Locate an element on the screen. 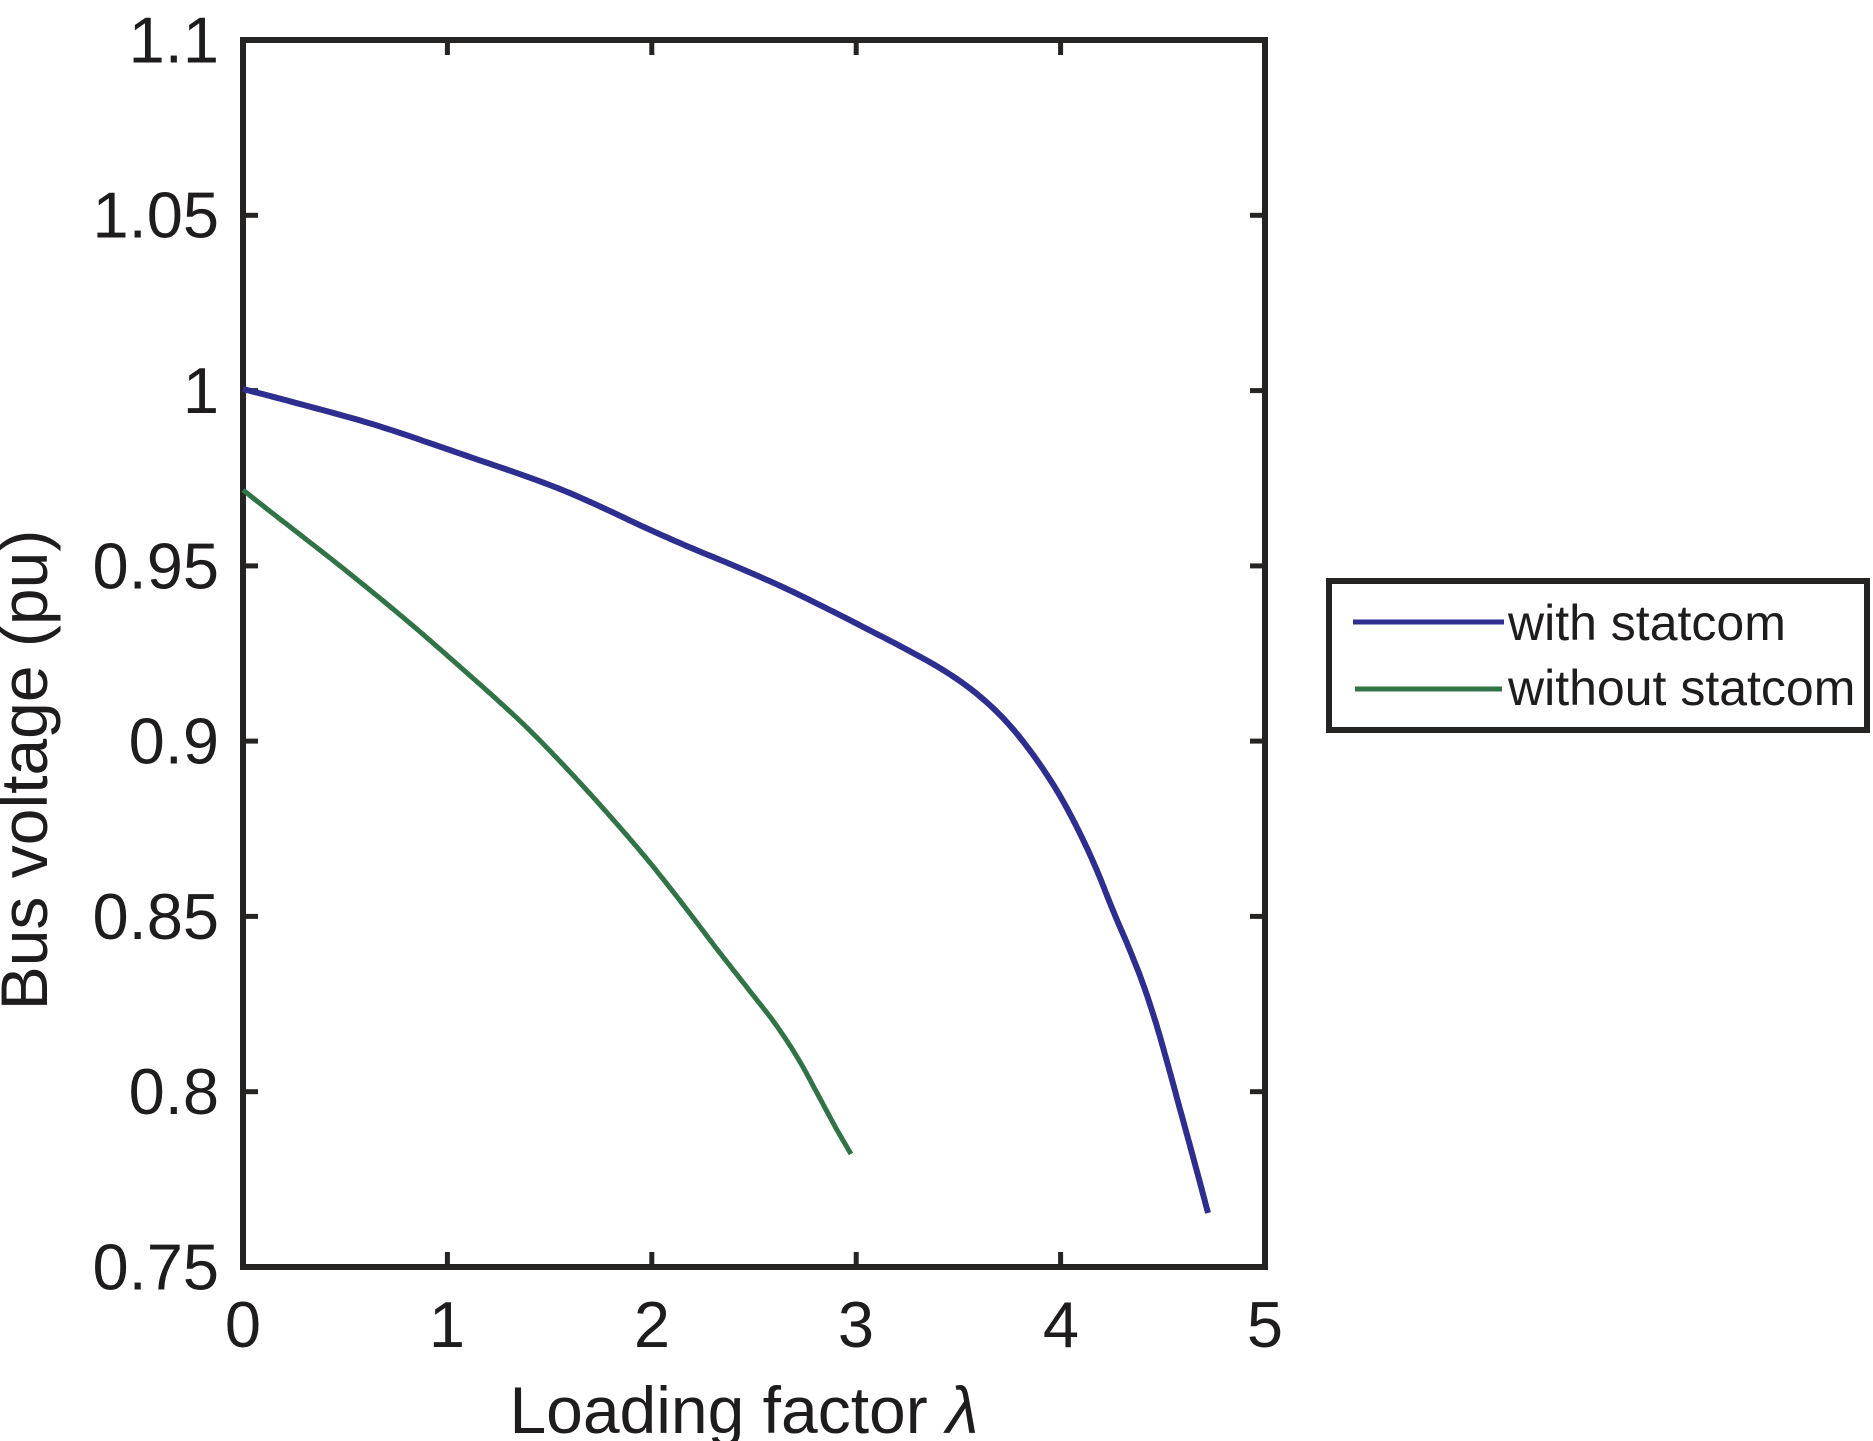  svg-text: without statcom is located at coordinates (1681, 688).